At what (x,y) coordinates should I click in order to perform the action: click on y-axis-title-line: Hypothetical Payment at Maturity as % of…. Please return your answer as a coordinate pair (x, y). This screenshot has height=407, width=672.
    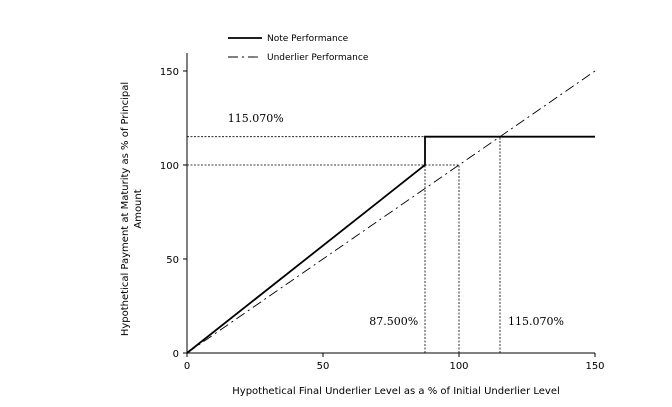
    Looking at the image, I should click on (125, 209).